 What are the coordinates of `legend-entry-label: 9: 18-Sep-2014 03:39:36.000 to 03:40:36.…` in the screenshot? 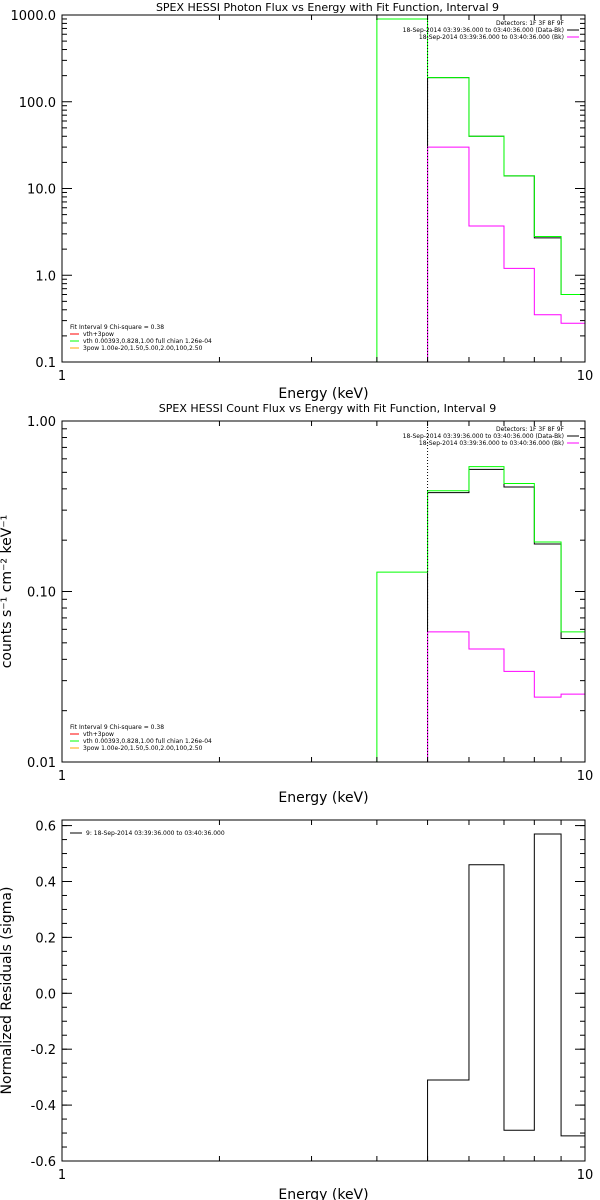 It's located at (155, 833).